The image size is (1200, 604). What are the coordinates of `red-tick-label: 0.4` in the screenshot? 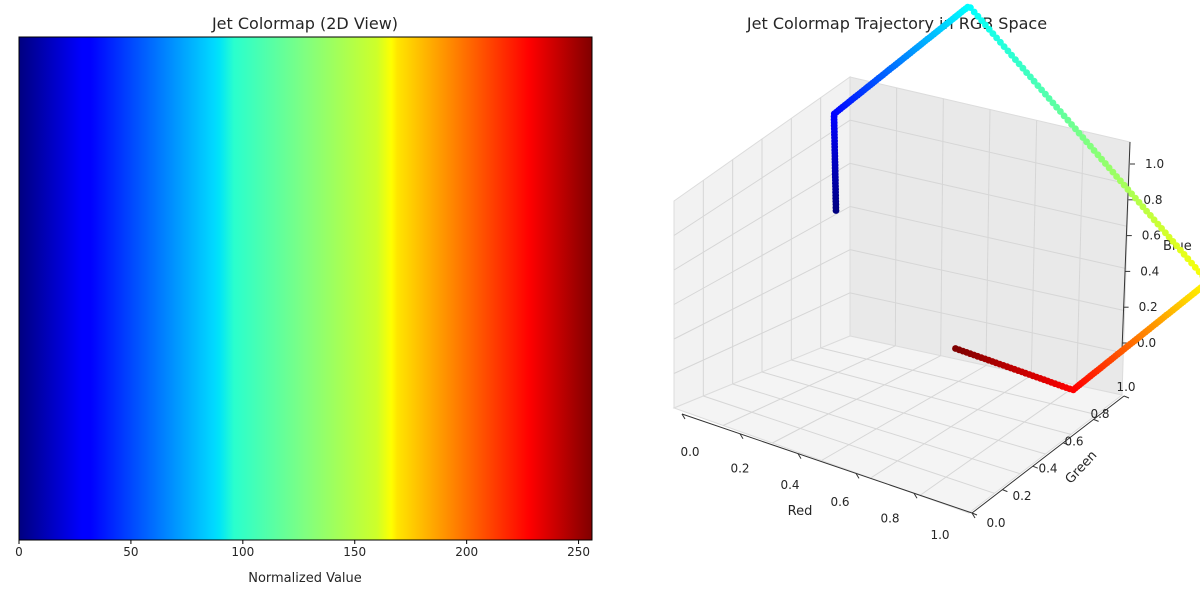 It's located at (789, 485).